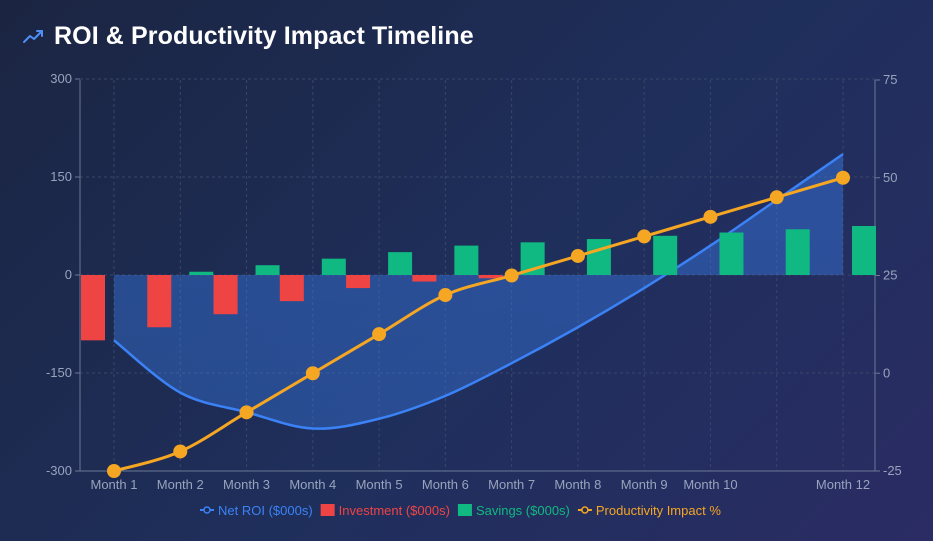  What do you see at coordinates (843, 484) in the screenshot?
I see `x-axis-tick-label: Month 12` at bounding box center [843, 484].